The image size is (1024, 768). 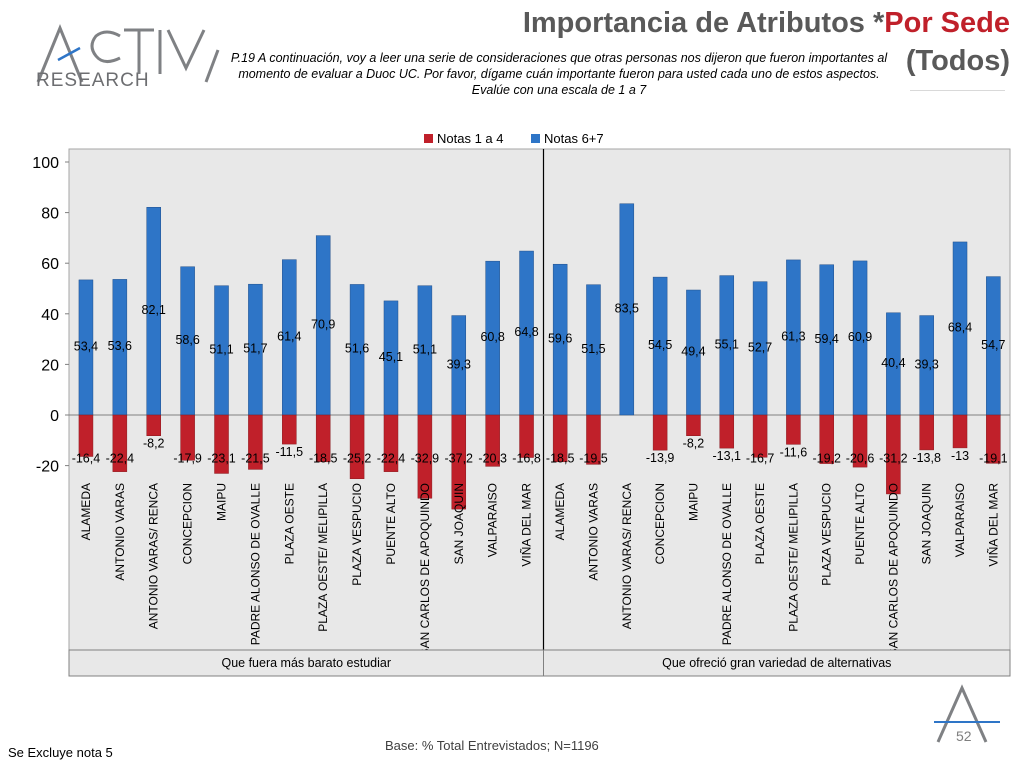 I want to click on data-label-positive: 68,4, so click(x=960, y=327).